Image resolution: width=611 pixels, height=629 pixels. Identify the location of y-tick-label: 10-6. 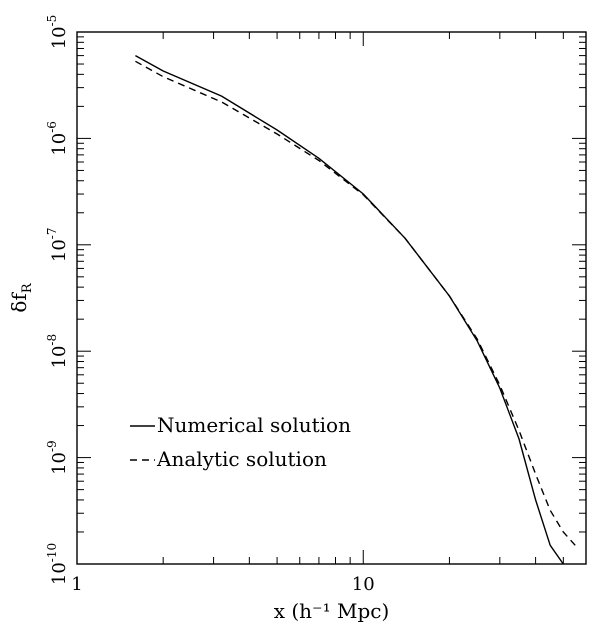
(57, 138).